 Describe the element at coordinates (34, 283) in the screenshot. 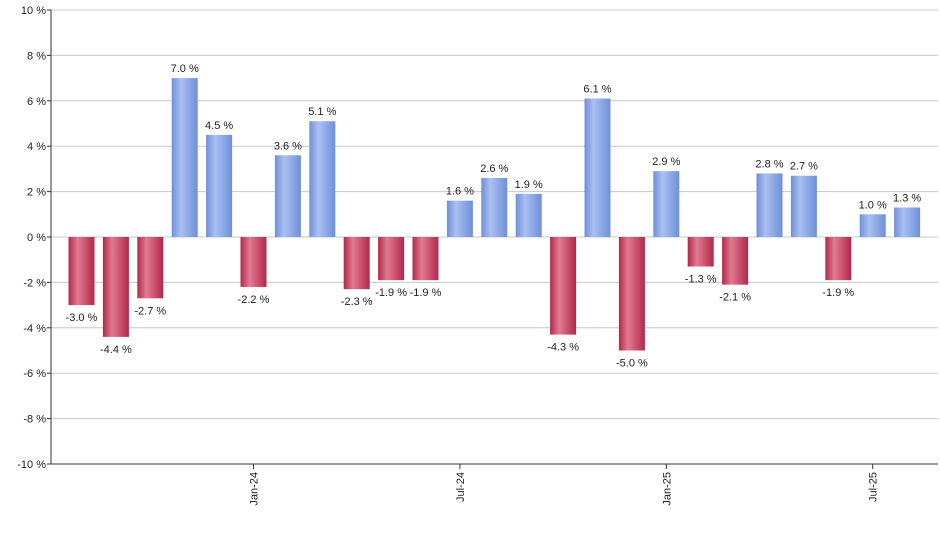

I see `y-tick-label: -2 %` at that location.